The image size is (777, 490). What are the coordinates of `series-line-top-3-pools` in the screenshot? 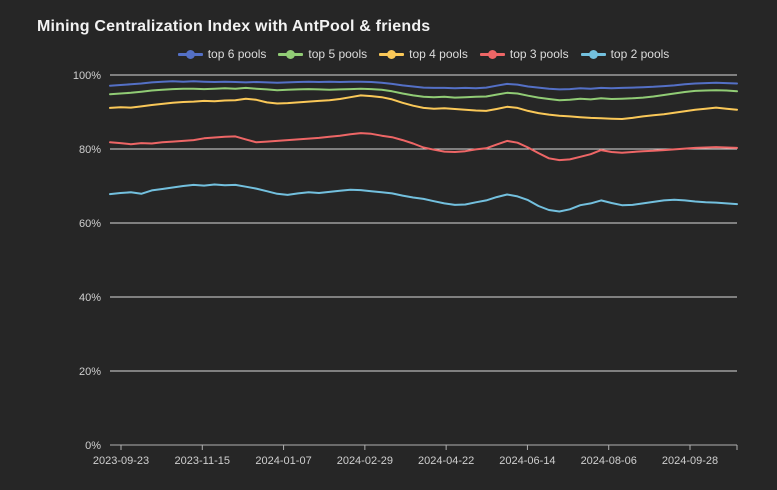 It's located at (423, 147).